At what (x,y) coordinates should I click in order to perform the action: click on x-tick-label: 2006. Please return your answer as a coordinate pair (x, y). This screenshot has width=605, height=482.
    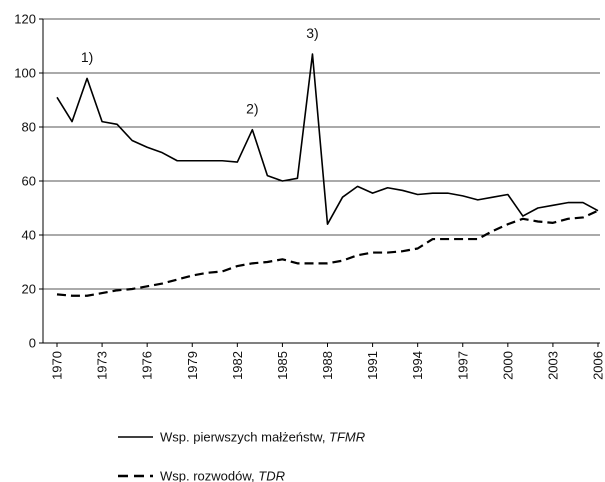
    Looking at the image, I should click on (598, 365).